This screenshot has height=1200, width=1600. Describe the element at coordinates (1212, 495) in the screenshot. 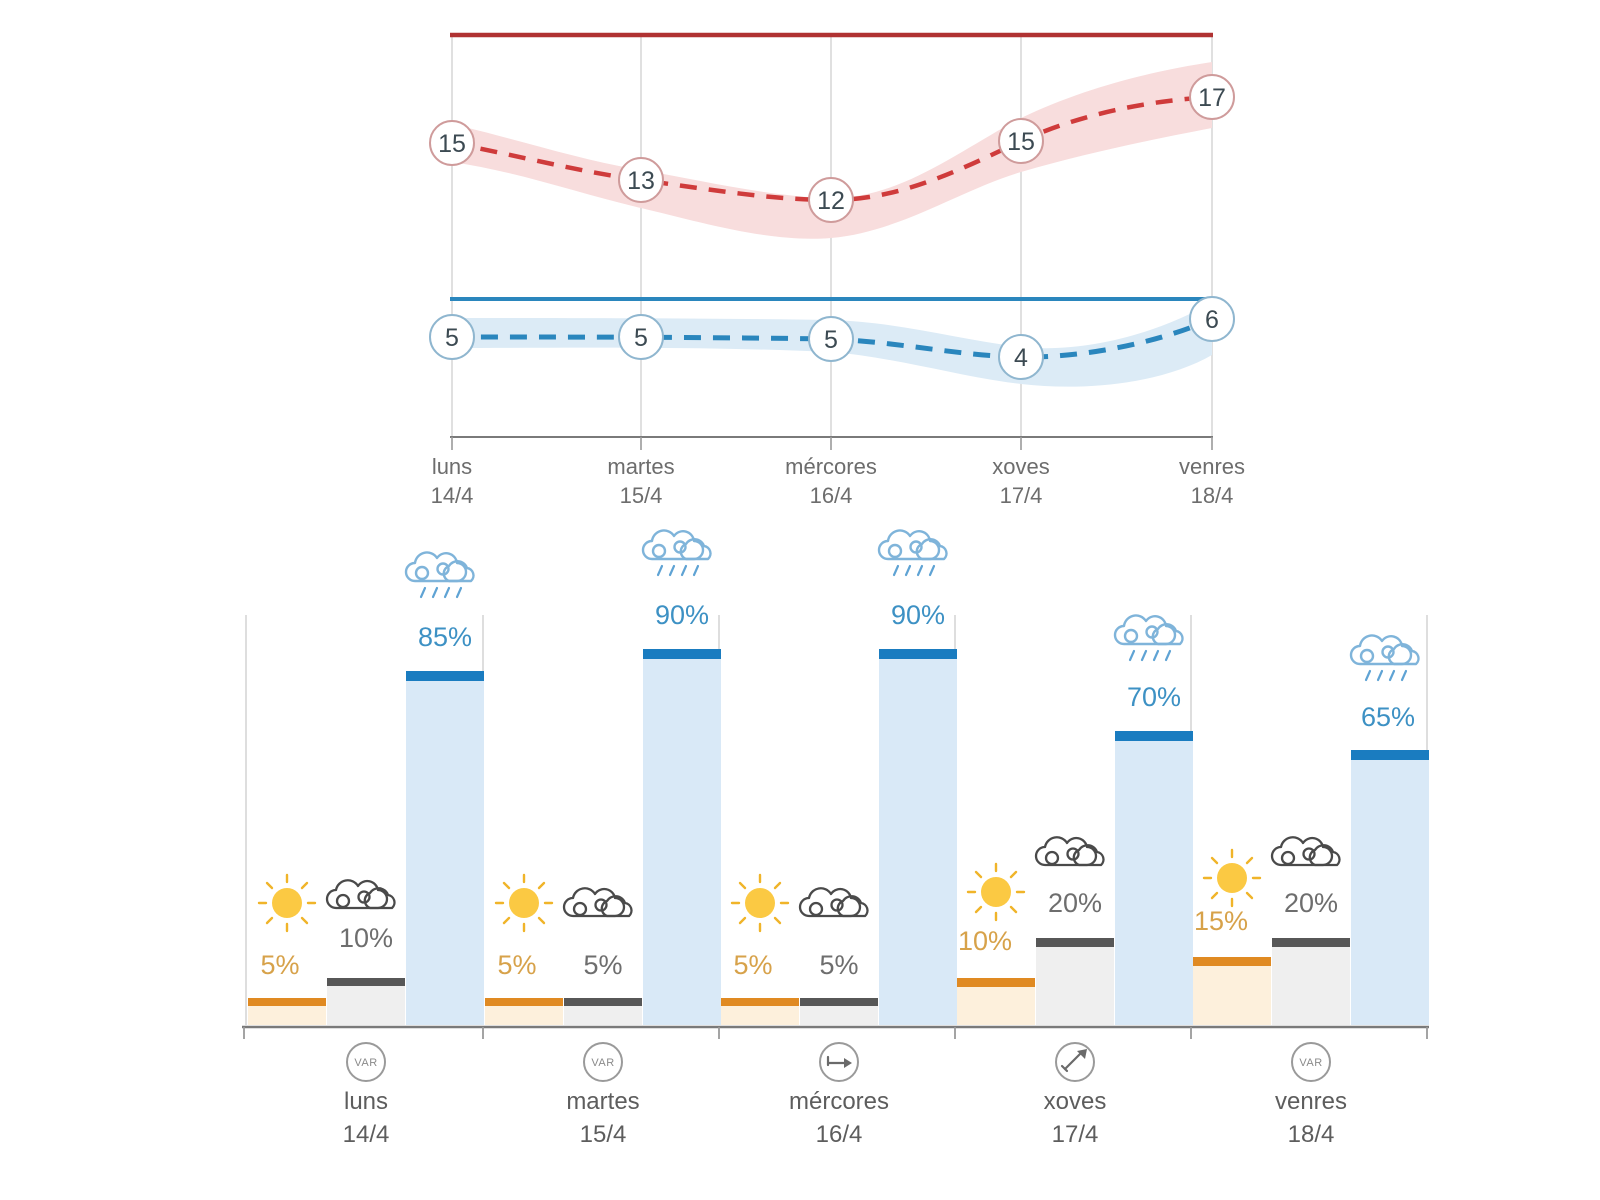

I see `axis-day-date: 18/4` at that location.